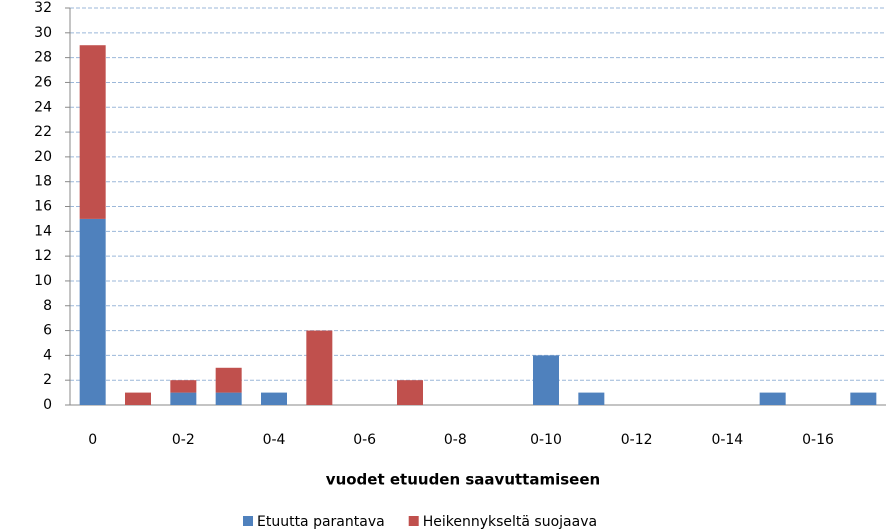 The height and width of the screenshot is (532, 886). What do you see at coordinates (47, 355) in the screenshot?
I see `y-tick-label: 4` at bounding box center [47, 355].